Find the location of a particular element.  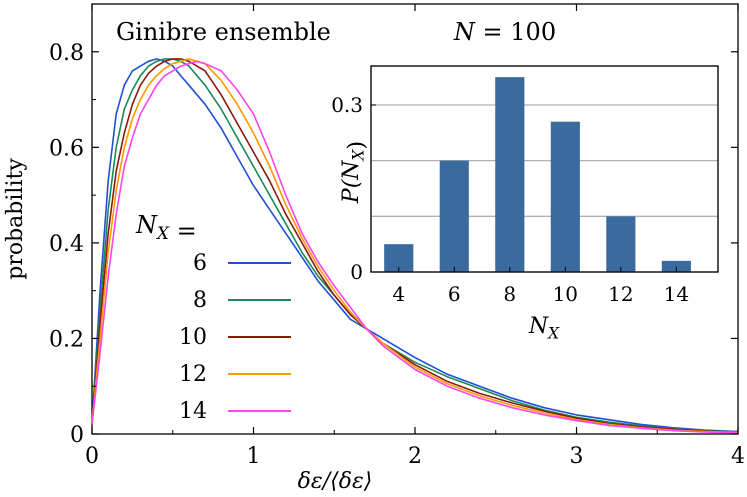

x-tick-label-4: 4 is located at coordinates (738, 456).